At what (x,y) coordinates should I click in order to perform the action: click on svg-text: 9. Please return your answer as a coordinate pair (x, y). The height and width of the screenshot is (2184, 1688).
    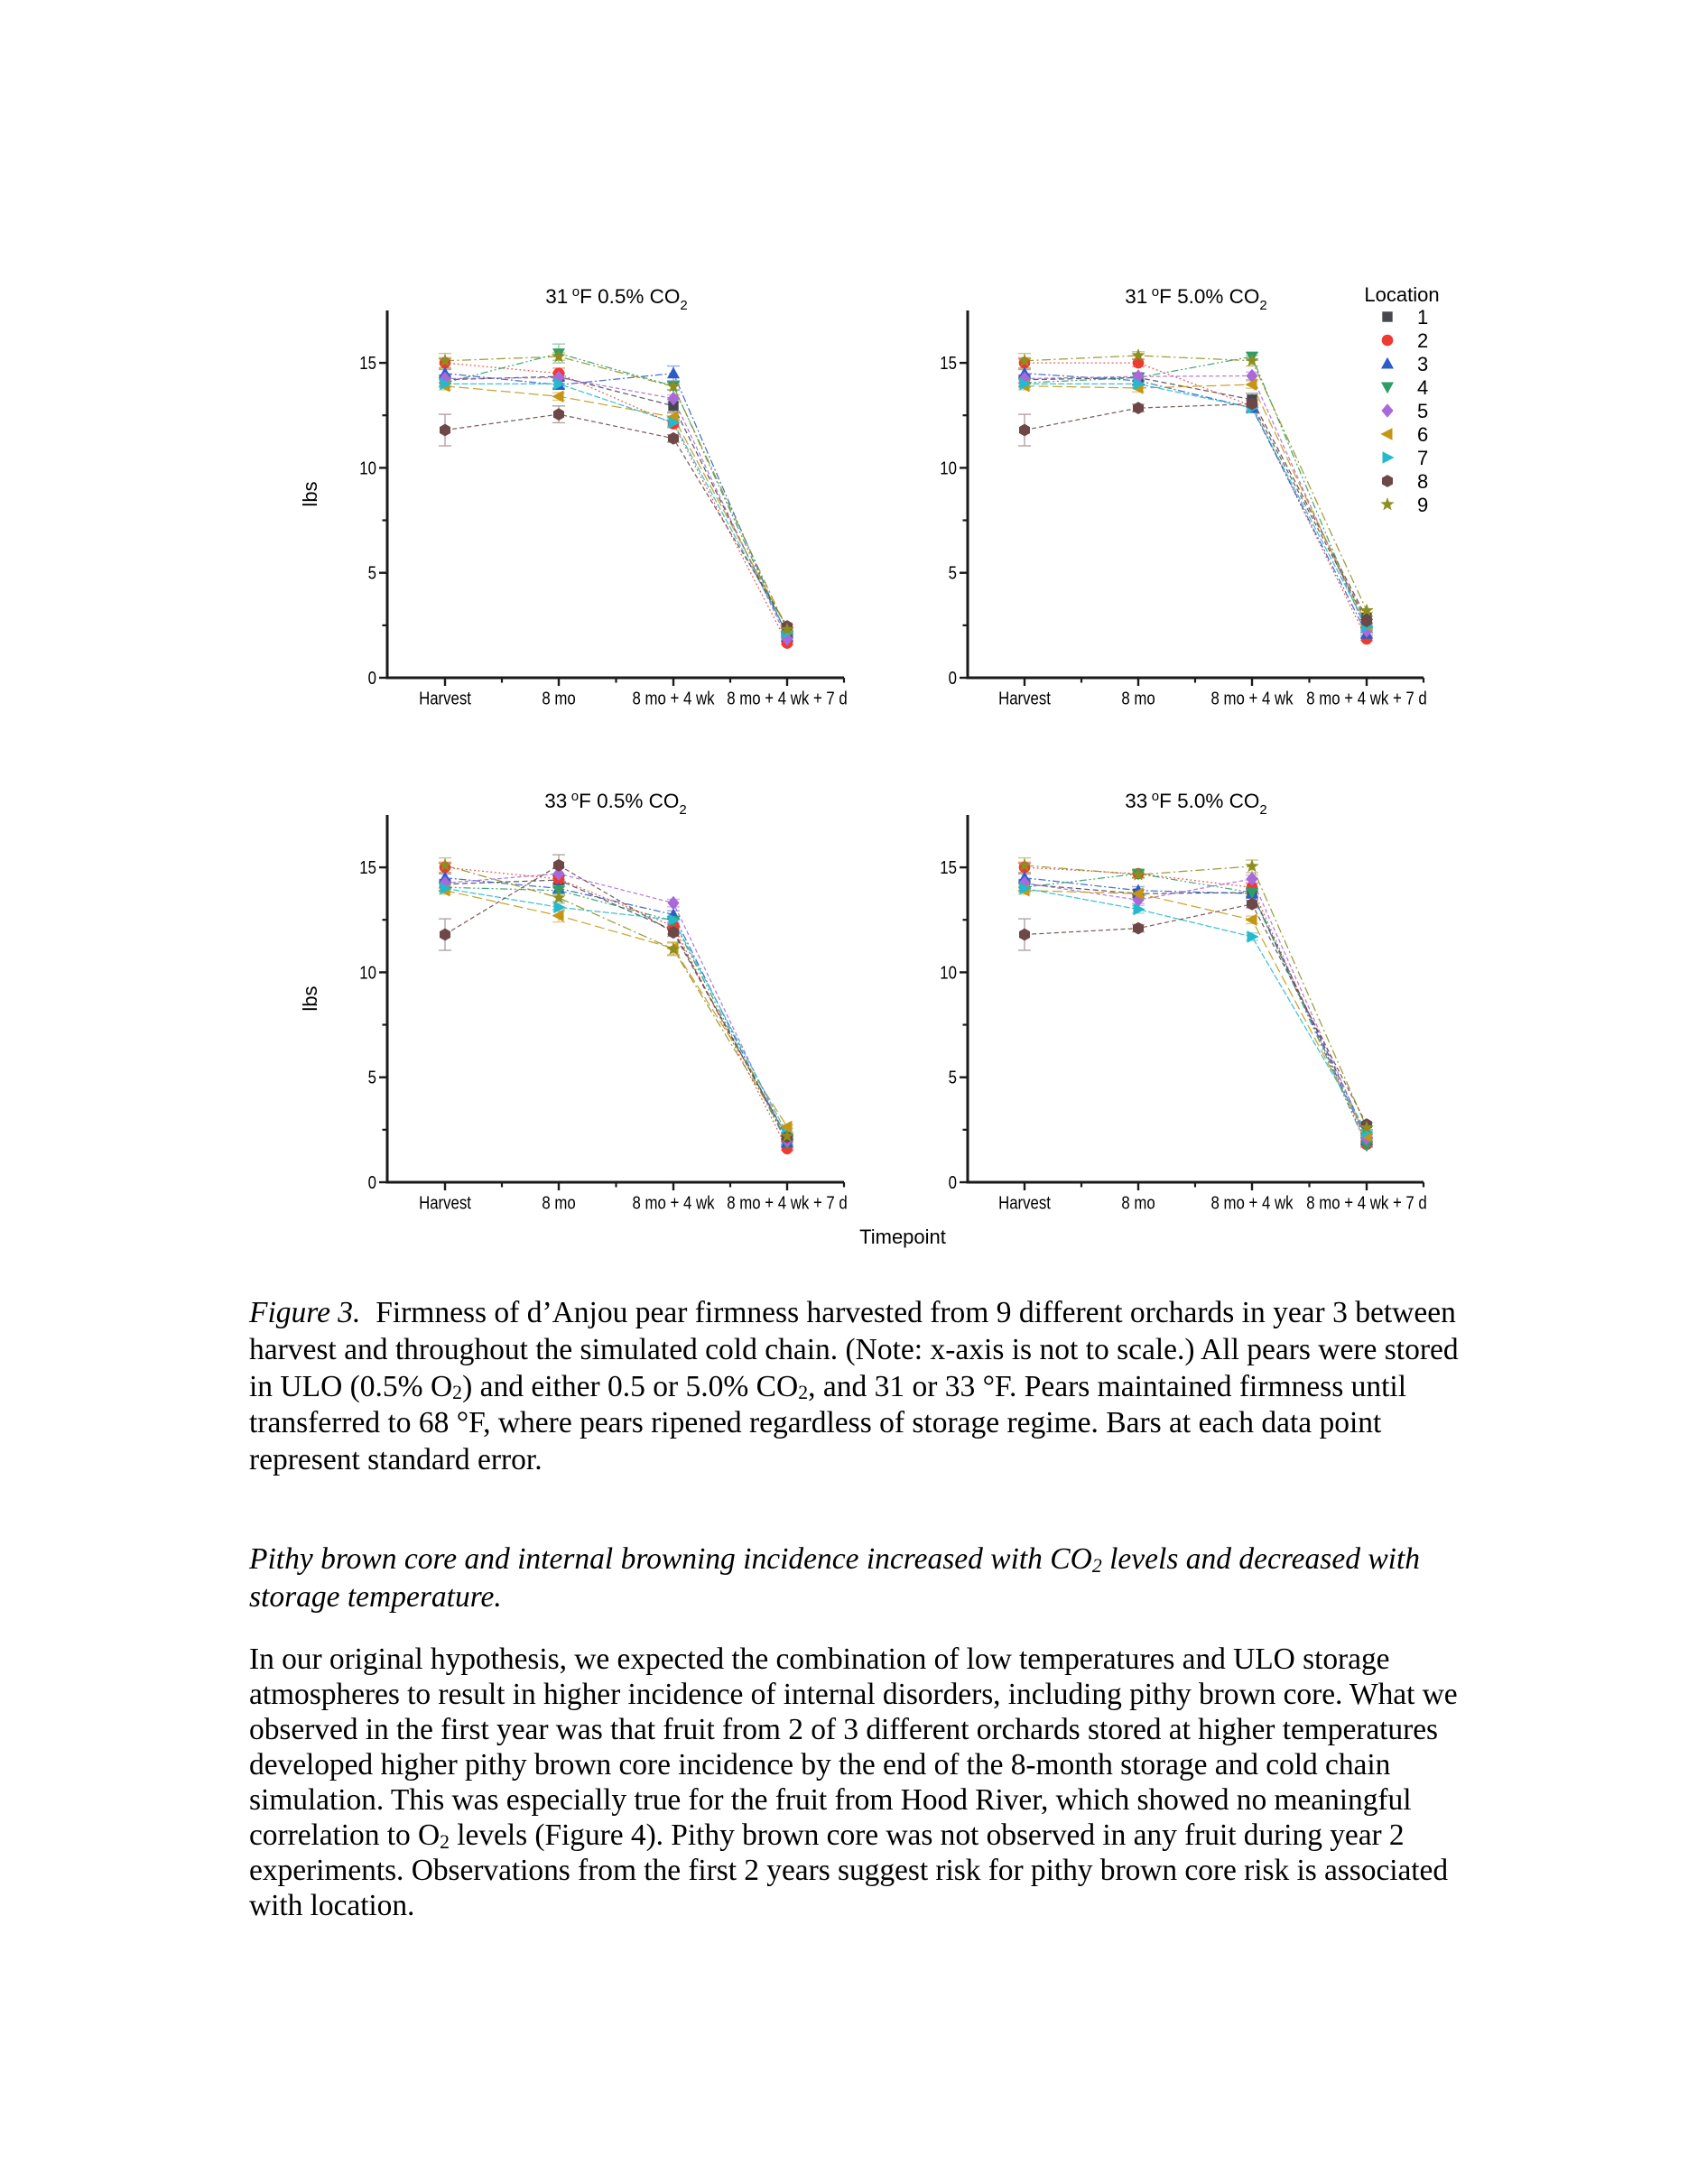
    Looking at the image, I should click on (1423, 505).